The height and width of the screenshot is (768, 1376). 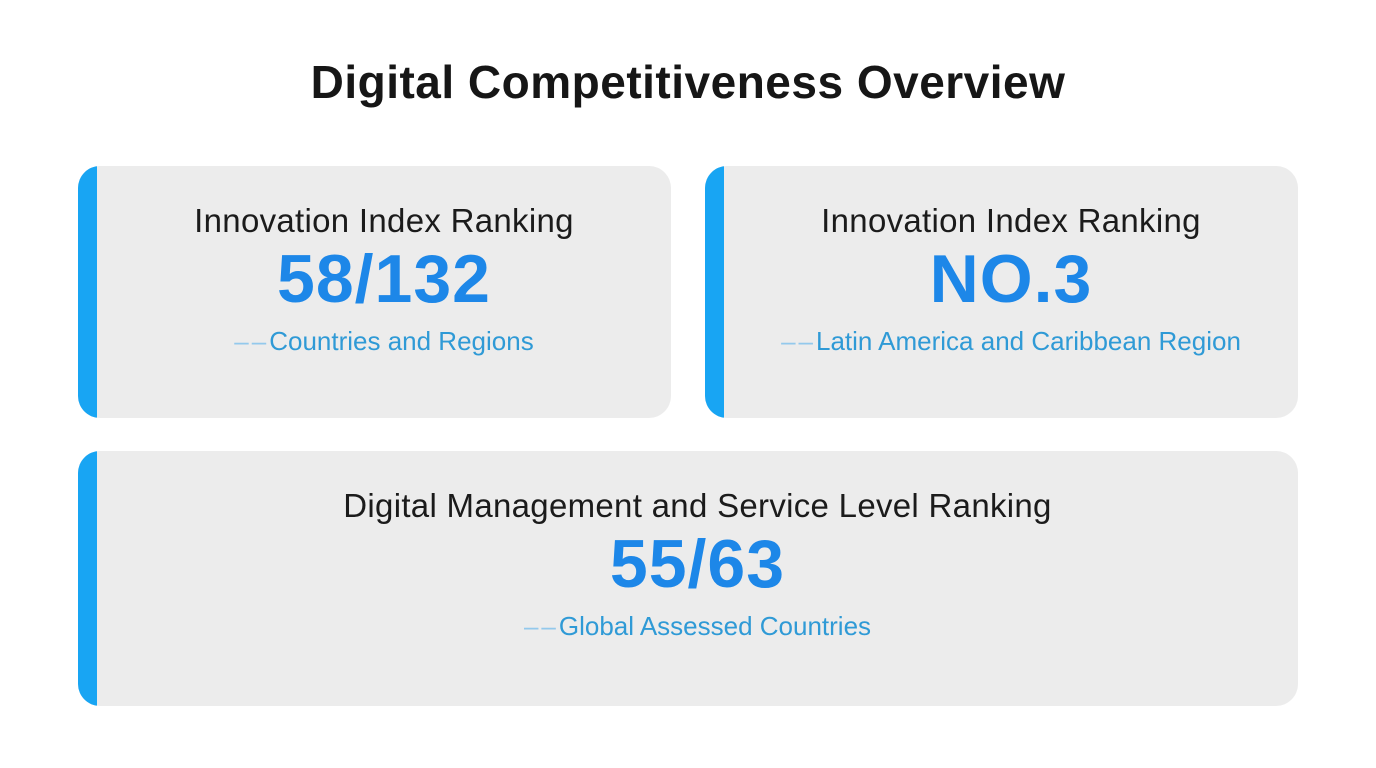 What do you see at coordinates (715, 626) in the screenshot?
I see `caption-text: Global Assessed Countries` at bounding box center [715, 626].